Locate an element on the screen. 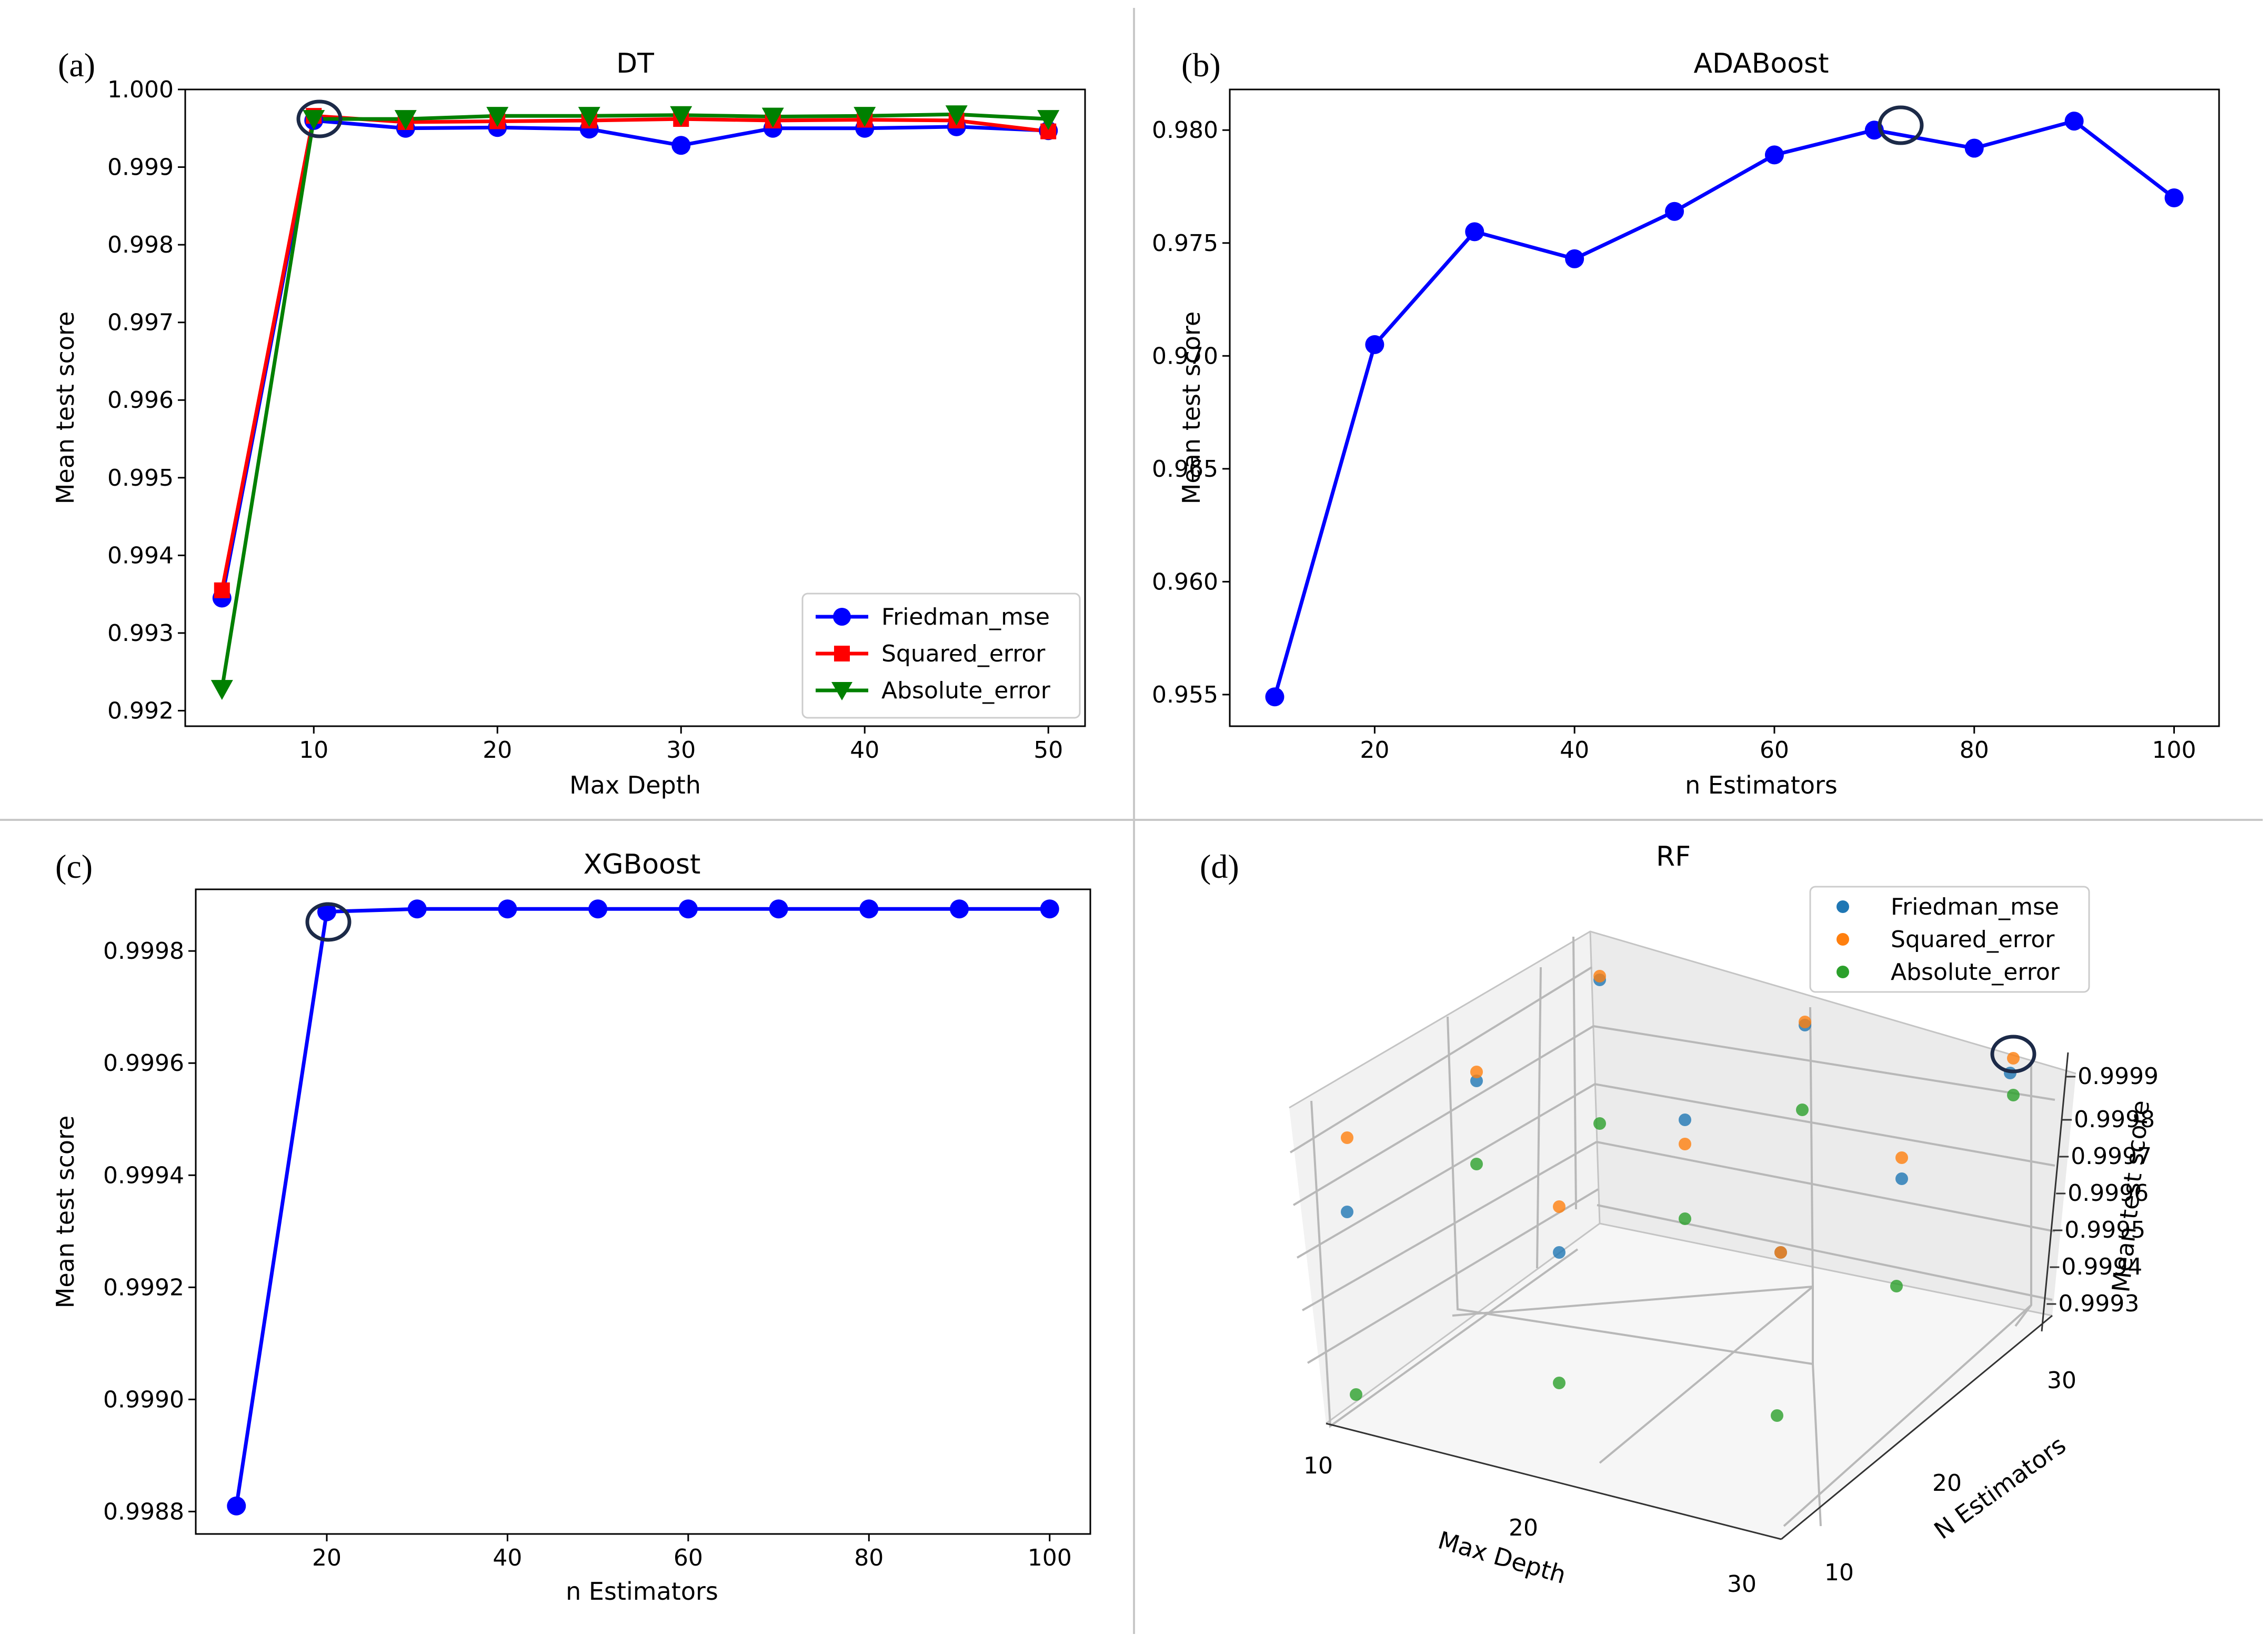 The width and height of the screenshot is (2268, 1645). x-tick-label-c: 40 is located at coordinates (507, 1557).